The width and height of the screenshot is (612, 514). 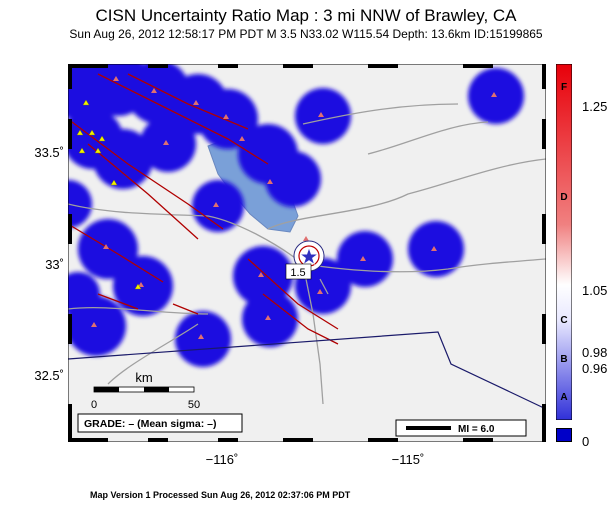 I want to click on scale-start: 0, so click(x=94, y=405).